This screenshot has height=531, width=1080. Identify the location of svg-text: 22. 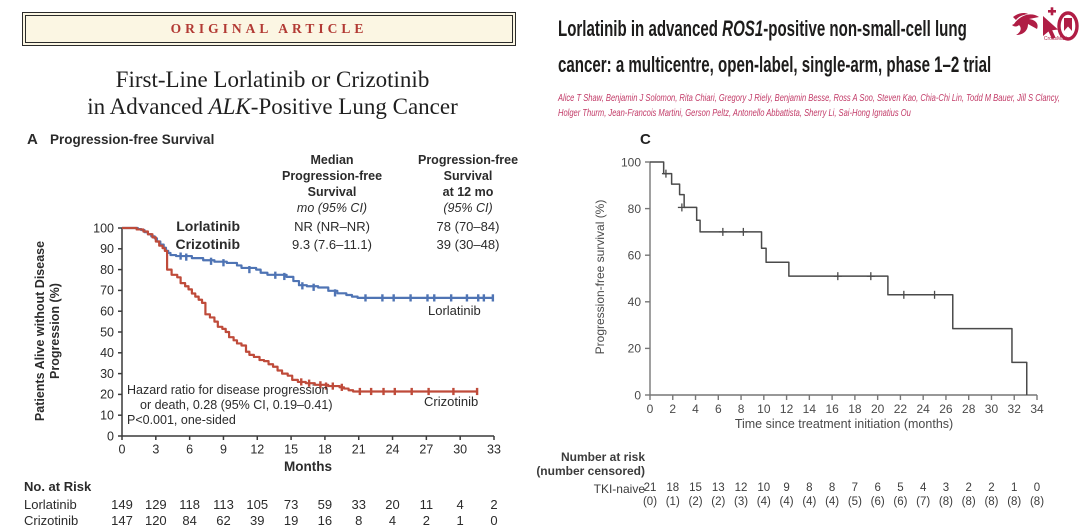
(901, 409).